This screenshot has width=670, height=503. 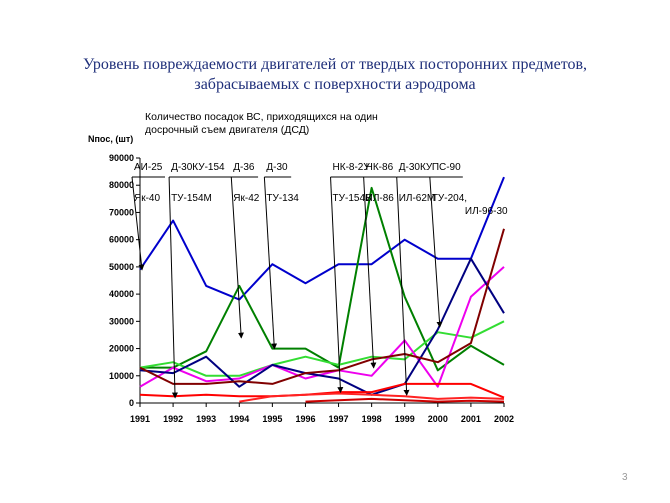 I want to click on y-tick-label: 90000, so click(x=121, y=158).